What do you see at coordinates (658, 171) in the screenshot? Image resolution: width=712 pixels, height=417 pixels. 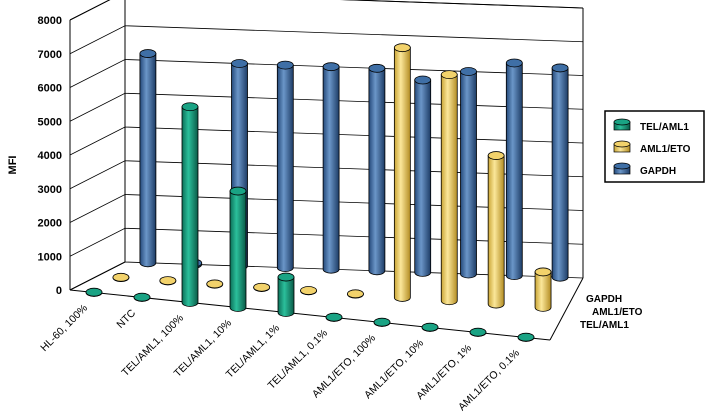 I see `legend-label: GAPDH` at bounding box center [658, 171].